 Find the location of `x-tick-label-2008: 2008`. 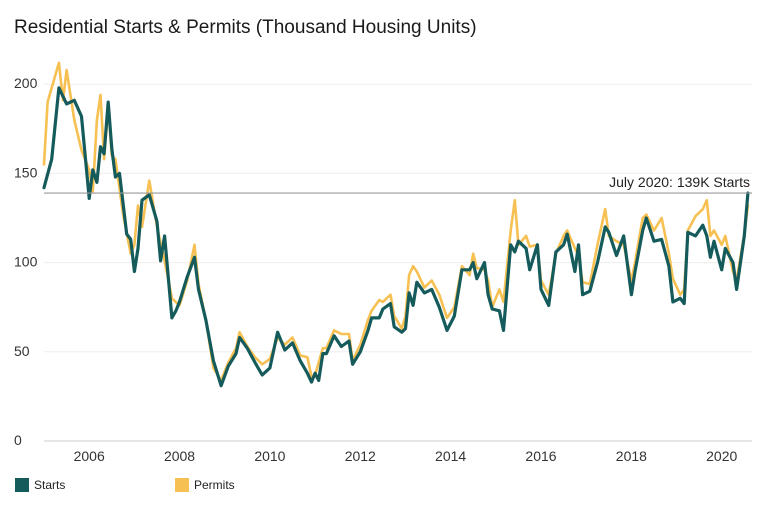

x-tick-label-2008: 2008 is located at coordinates (179, 456).